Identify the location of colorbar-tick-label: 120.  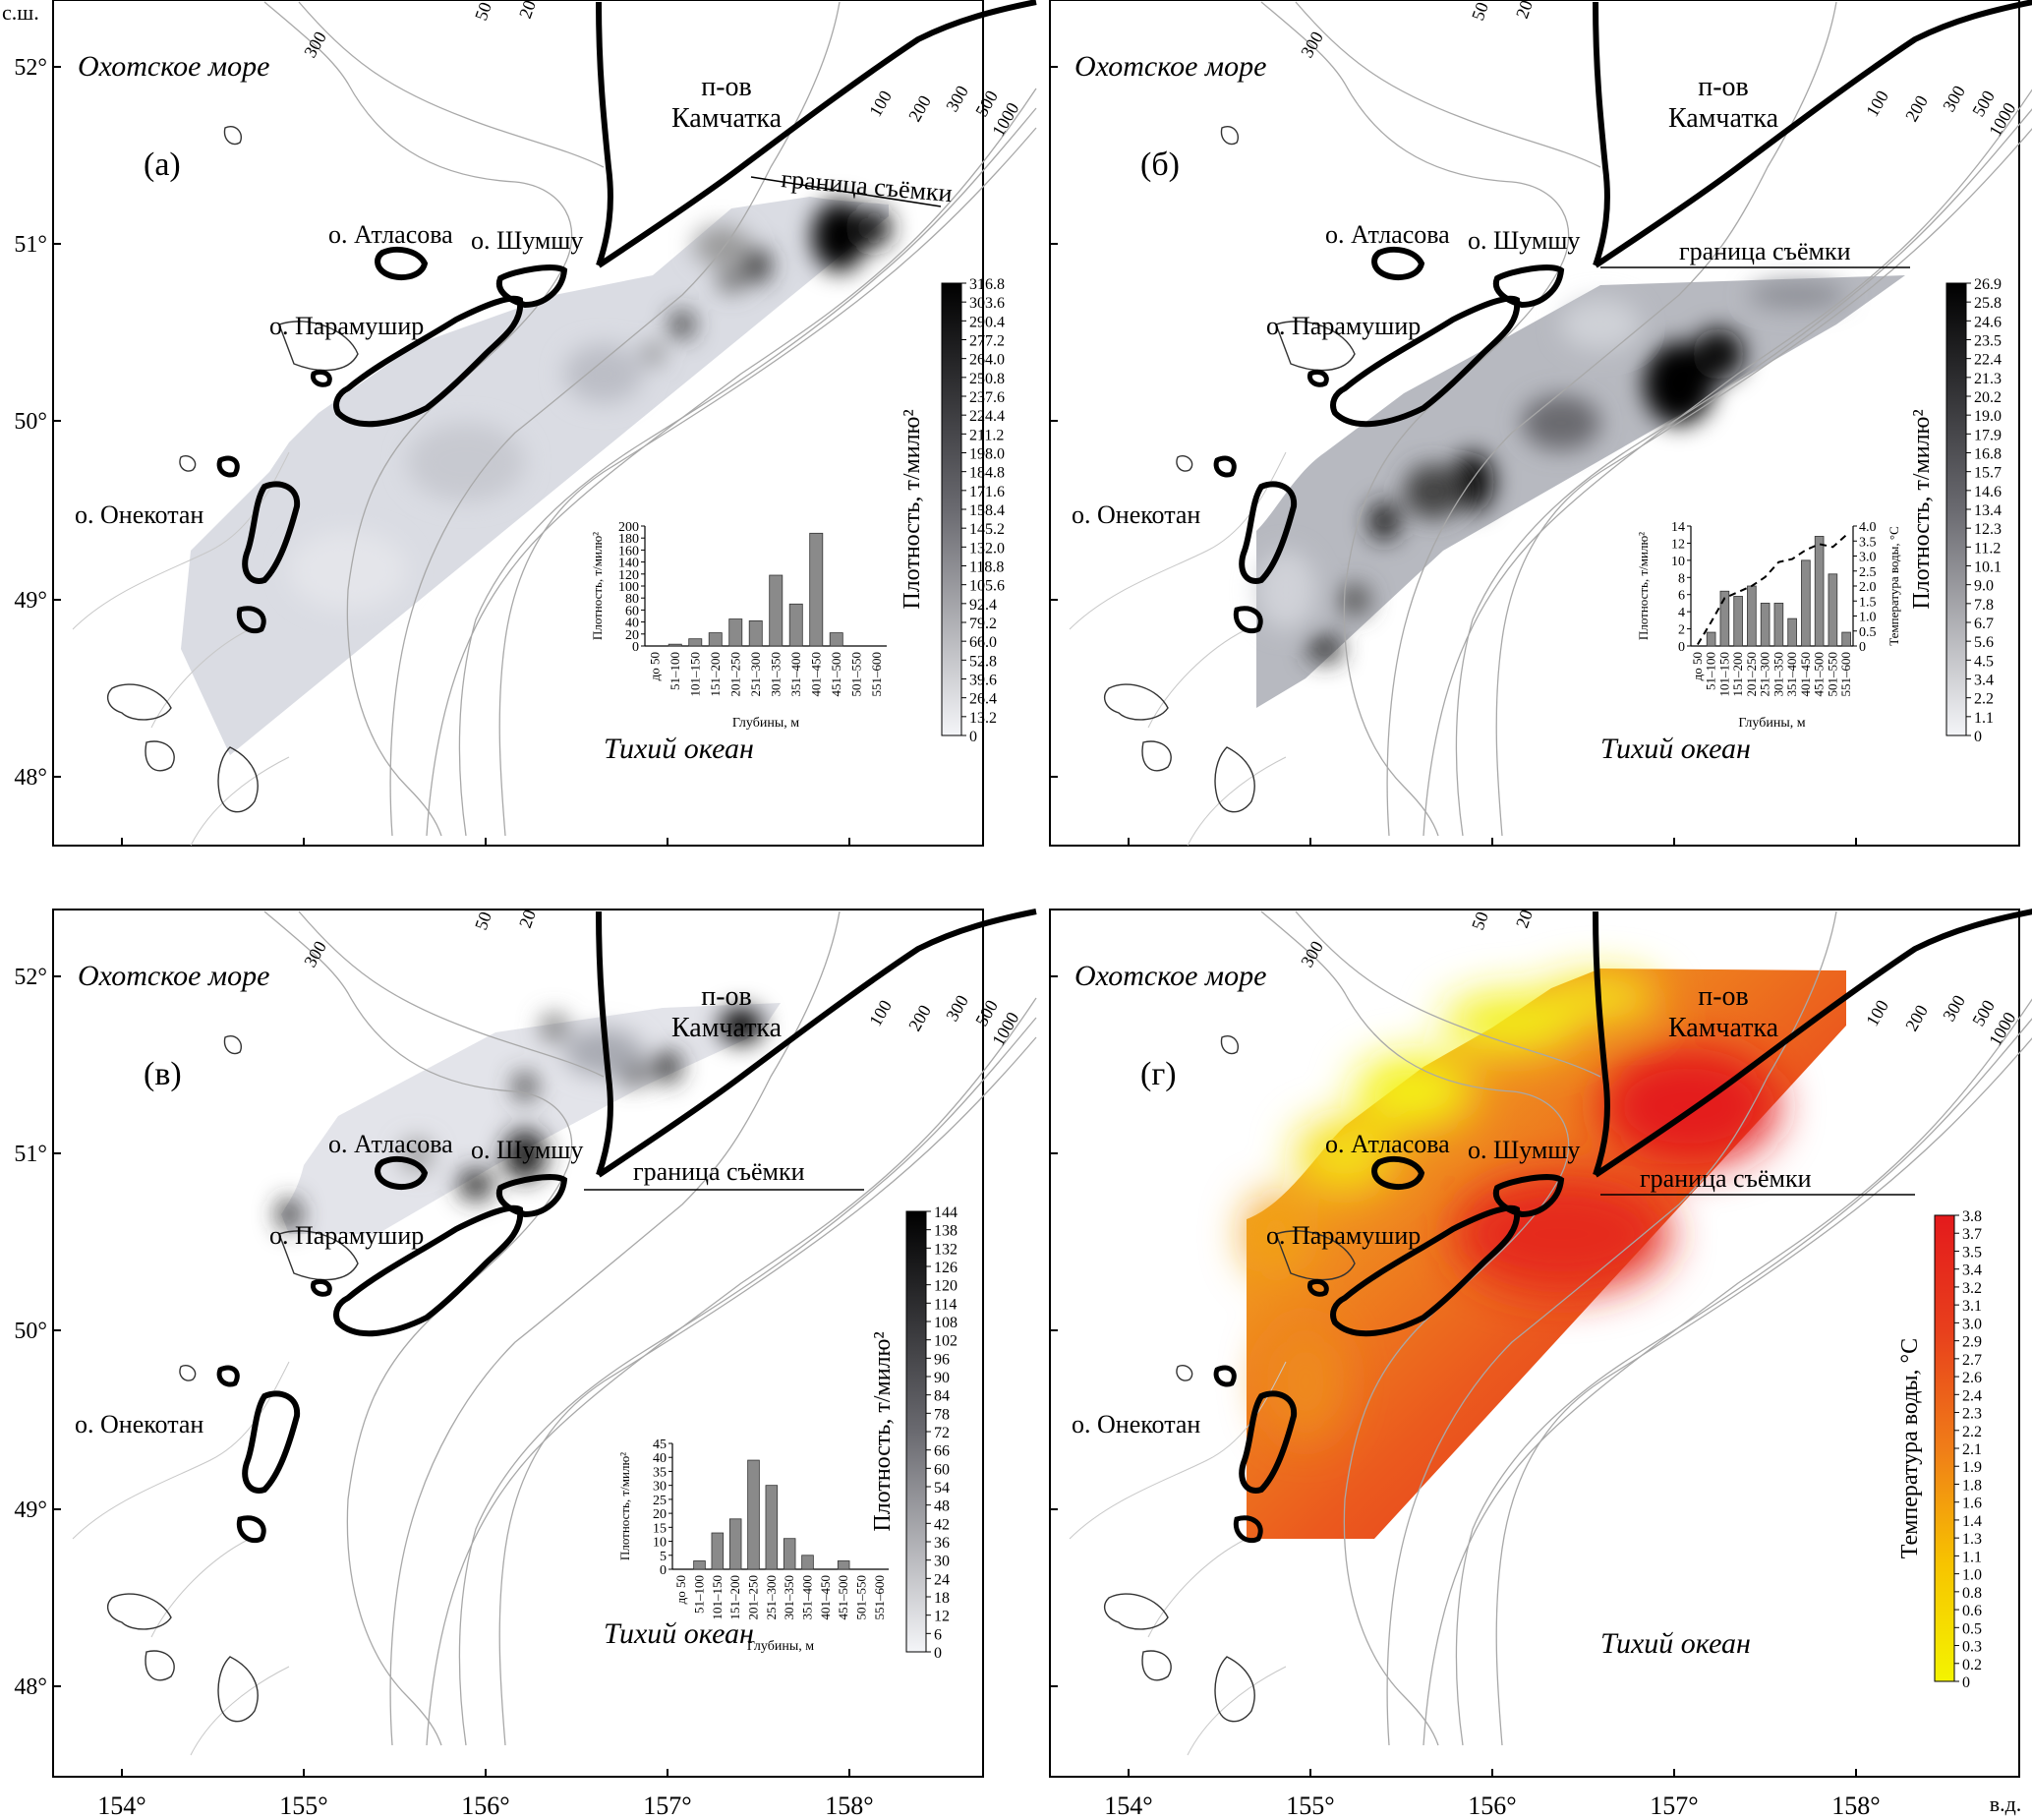
(946, 1286).